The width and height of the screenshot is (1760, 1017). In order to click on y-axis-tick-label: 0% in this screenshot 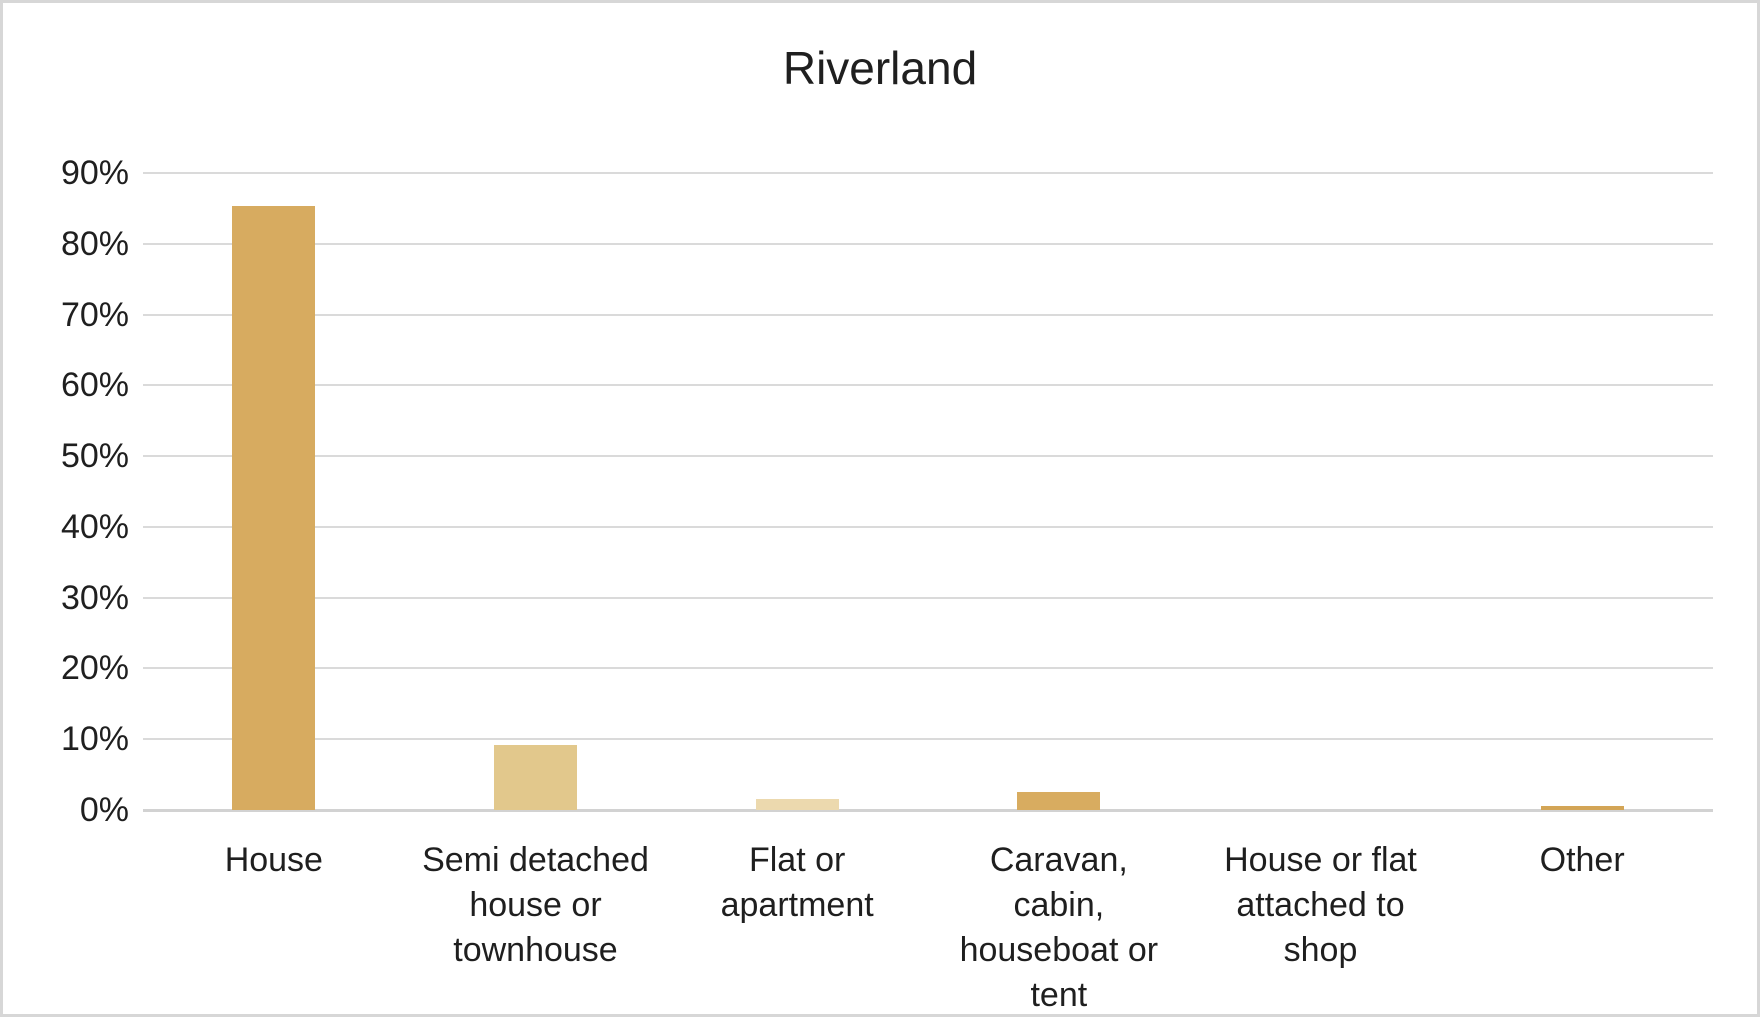, I will do `click(104, 810)`.